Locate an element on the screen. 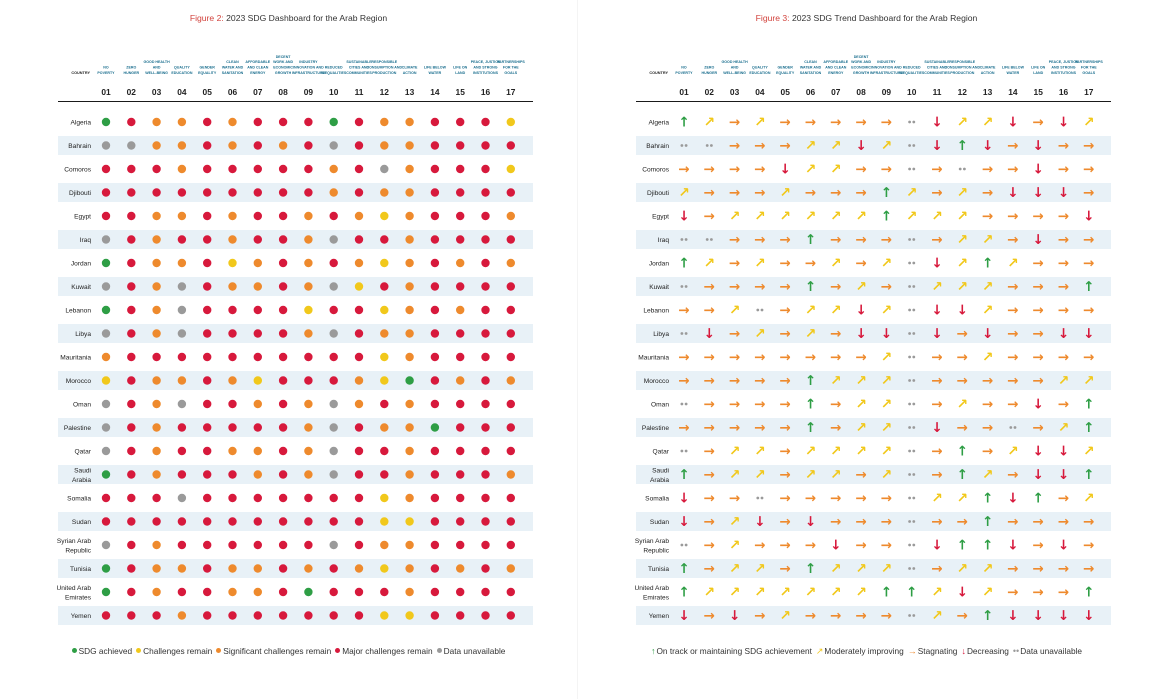  trend-arrow-8-9: → is located at coordinates (886, 287).